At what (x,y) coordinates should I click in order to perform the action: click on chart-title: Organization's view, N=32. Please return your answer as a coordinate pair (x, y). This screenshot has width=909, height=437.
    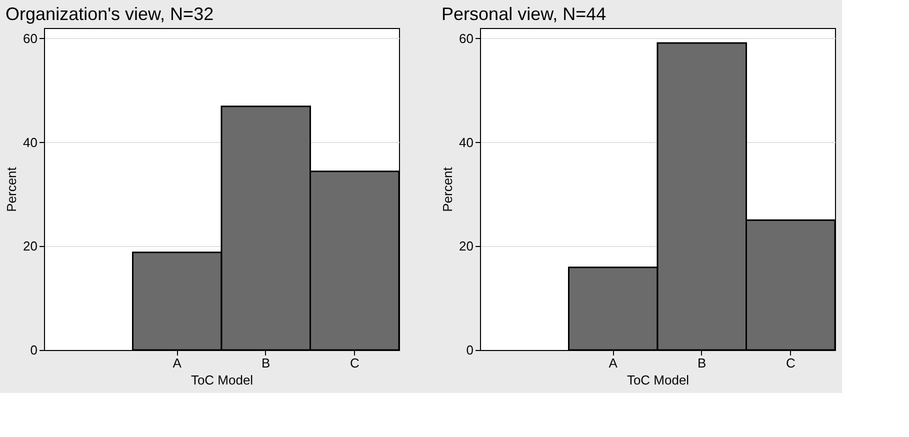
    Looking at the image, I should click on (110, 14).